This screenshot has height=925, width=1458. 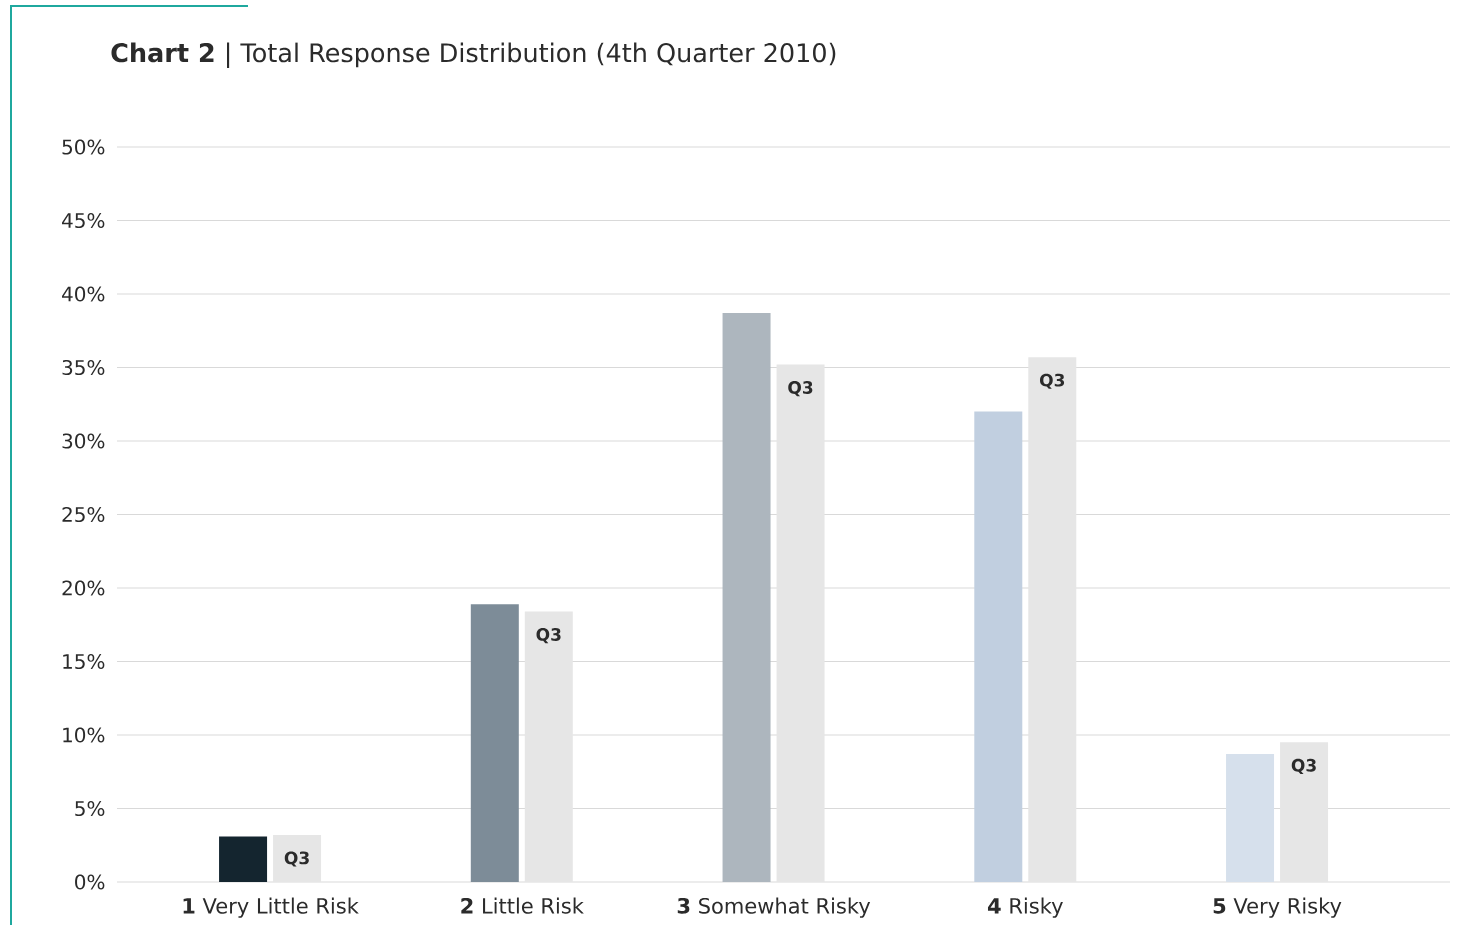 What do you see at coordinates (1277, 907) in the screenshot?
I see `x-tick-label: 5 Very Risky` at bounding box center [1277, 907].